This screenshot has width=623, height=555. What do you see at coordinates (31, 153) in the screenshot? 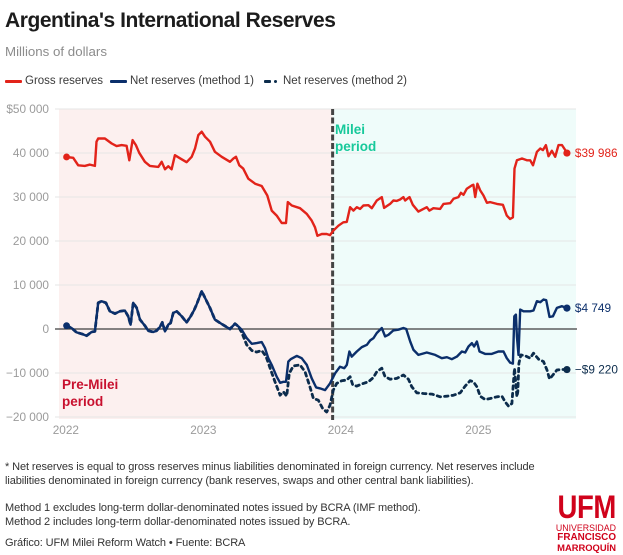
I see `y-tick-label: 40 000` at bounding box center [31, 153].